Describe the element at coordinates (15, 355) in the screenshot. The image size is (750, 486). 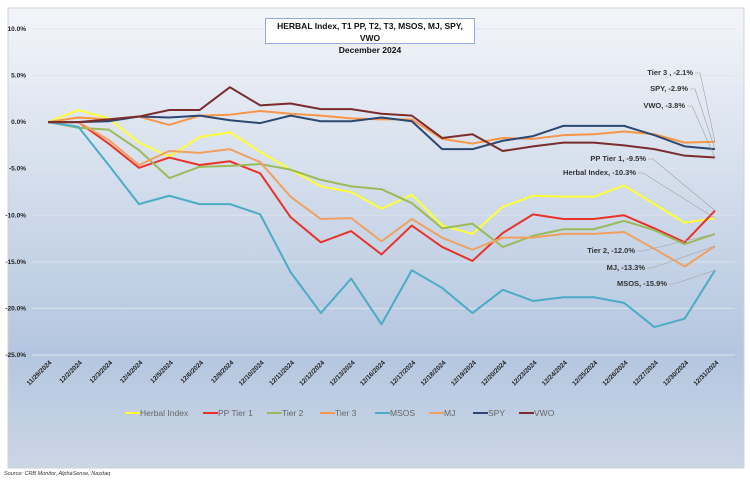
I see `y-tick-label: -25.0%` at that location.